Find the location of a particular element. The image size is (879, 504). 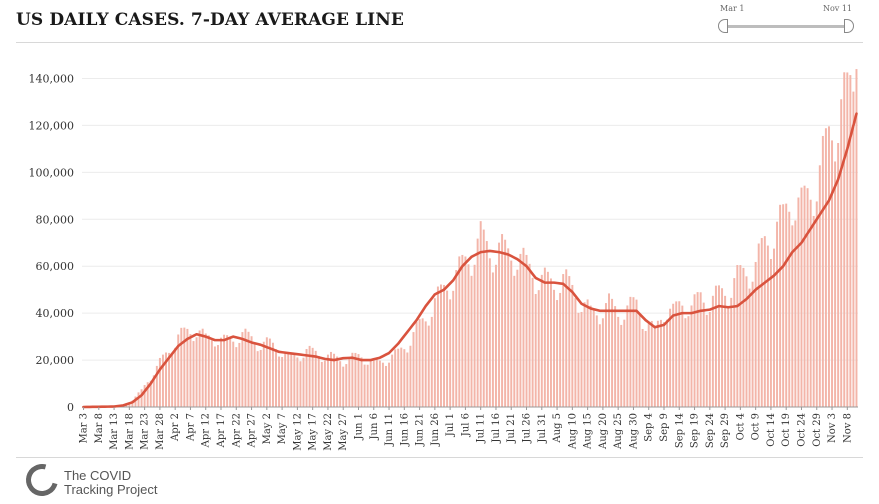

date-range-slider: Mar 1 Nov 11 is located at coordinates (786, 18).